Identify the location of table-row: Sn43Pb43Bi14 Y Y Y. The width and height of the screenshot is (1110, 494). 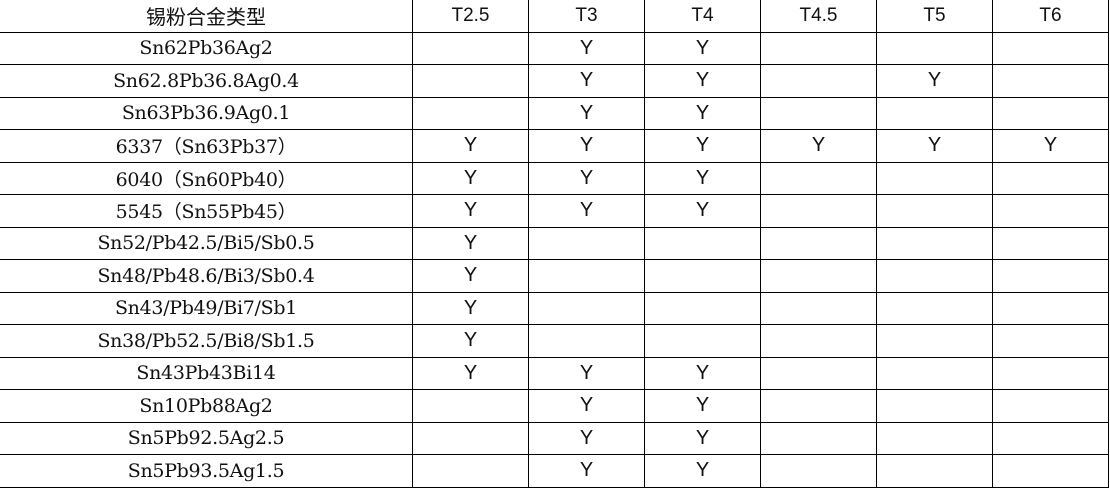
(554, 373).